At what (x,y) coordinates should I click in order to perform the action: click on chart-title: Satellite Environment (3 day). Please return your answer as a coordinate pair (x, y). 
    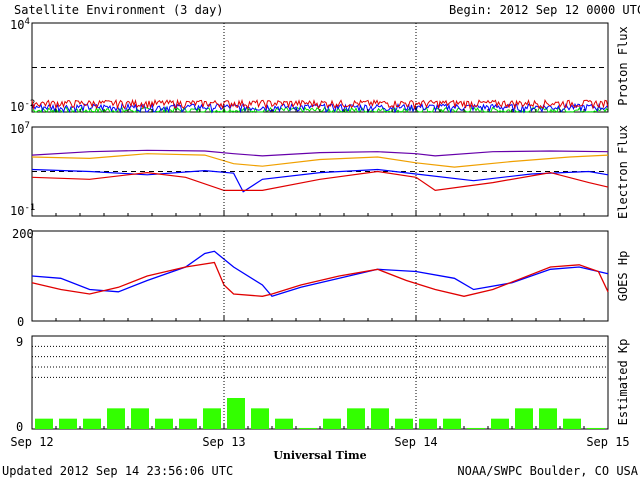
    Looking at the image, I should click on (119, 10).